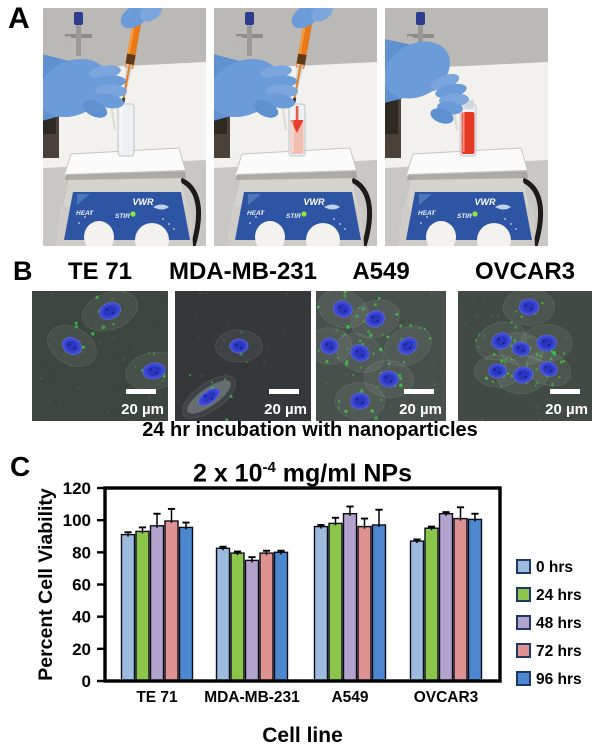  What do you see at coordinates (559, 651) in the screenshot?
I see `legend-label: 72 hrs` at bounding box center [559, 651].